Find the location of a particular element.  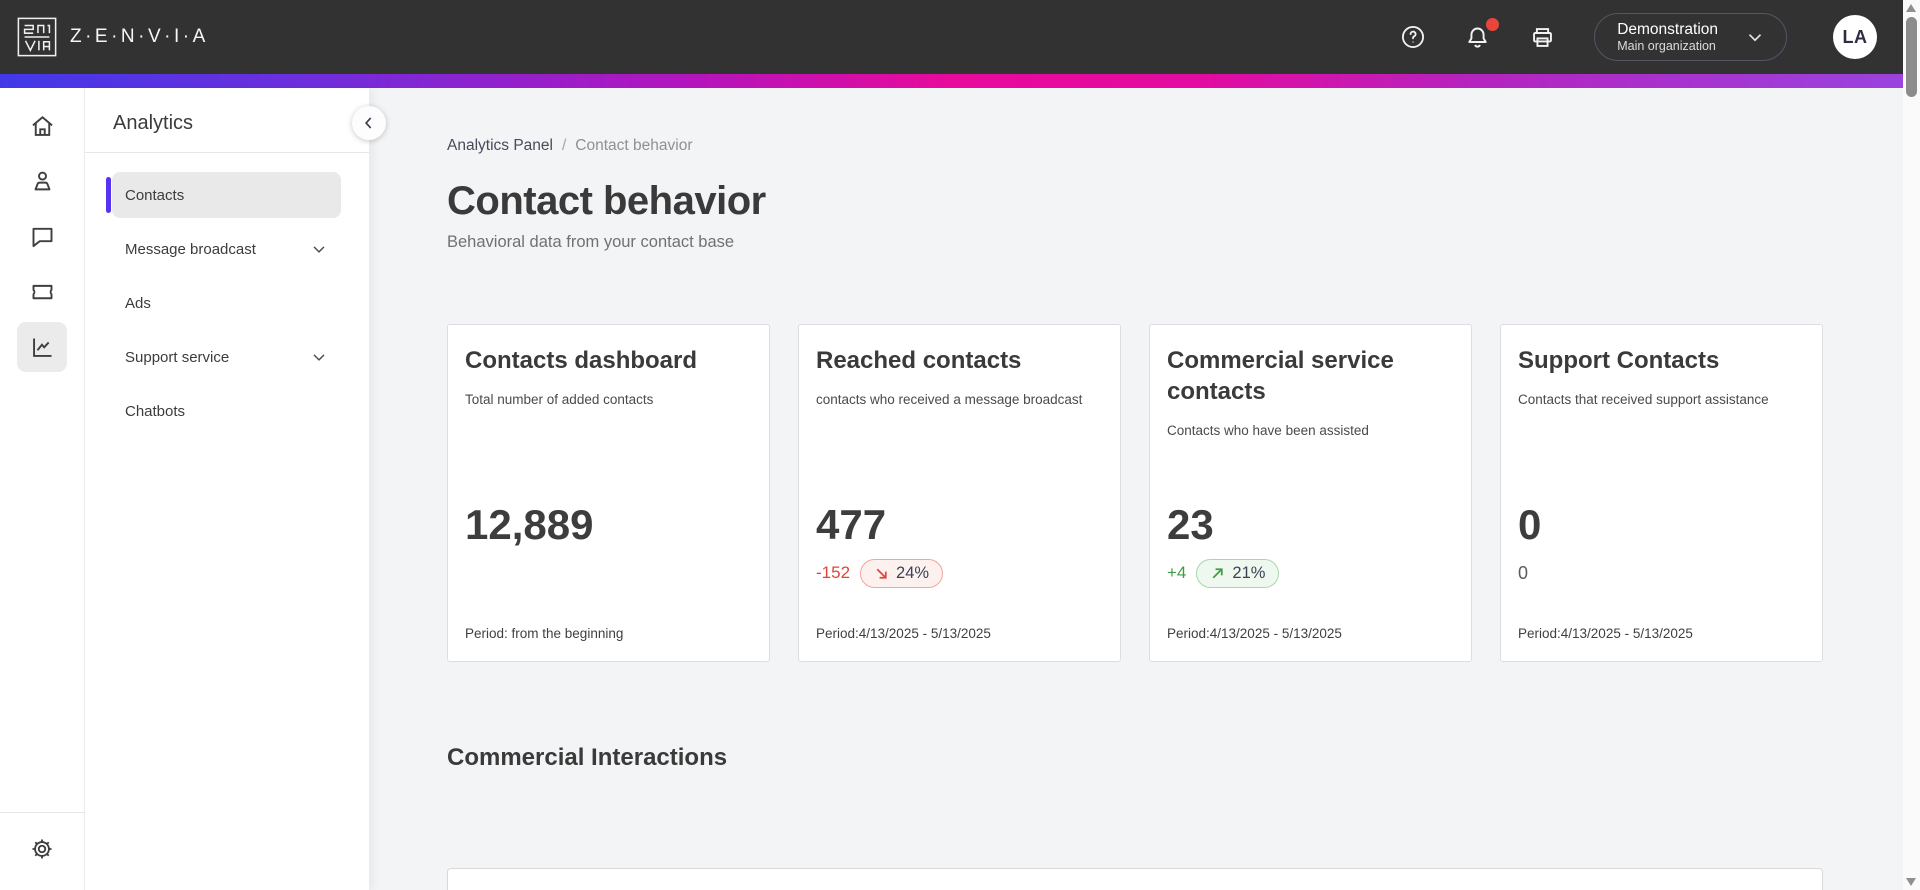

delta-row: 0 is located at coordinates (1661, 573).